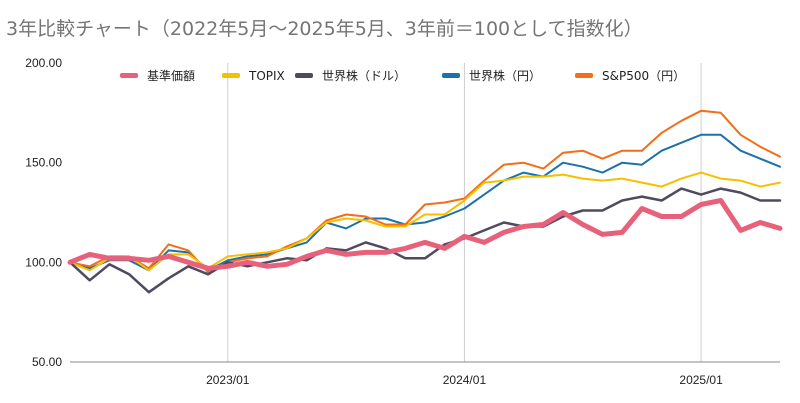  I want to click on legend-label: 世界株（ドル）, so click(364, 75).